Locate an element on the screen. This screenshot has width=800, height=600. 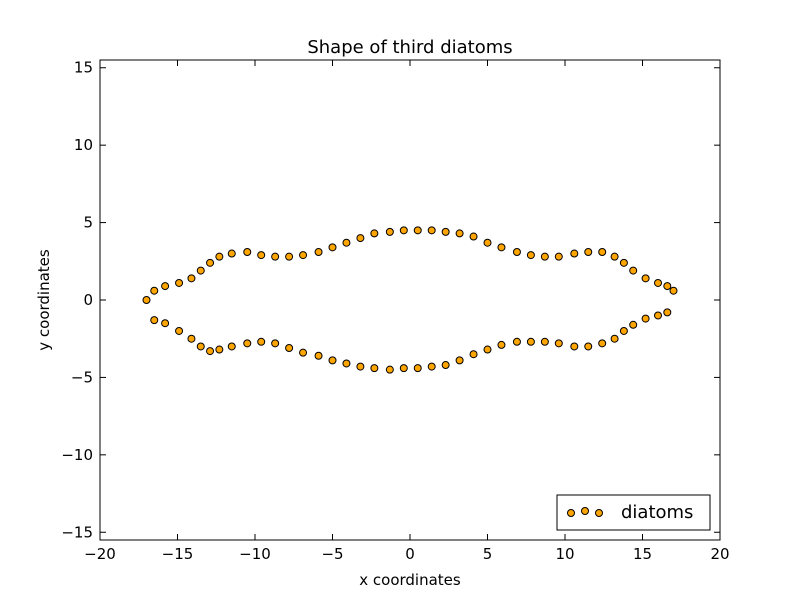
y-tick-label: 10 is located at coordinates (83, 145).